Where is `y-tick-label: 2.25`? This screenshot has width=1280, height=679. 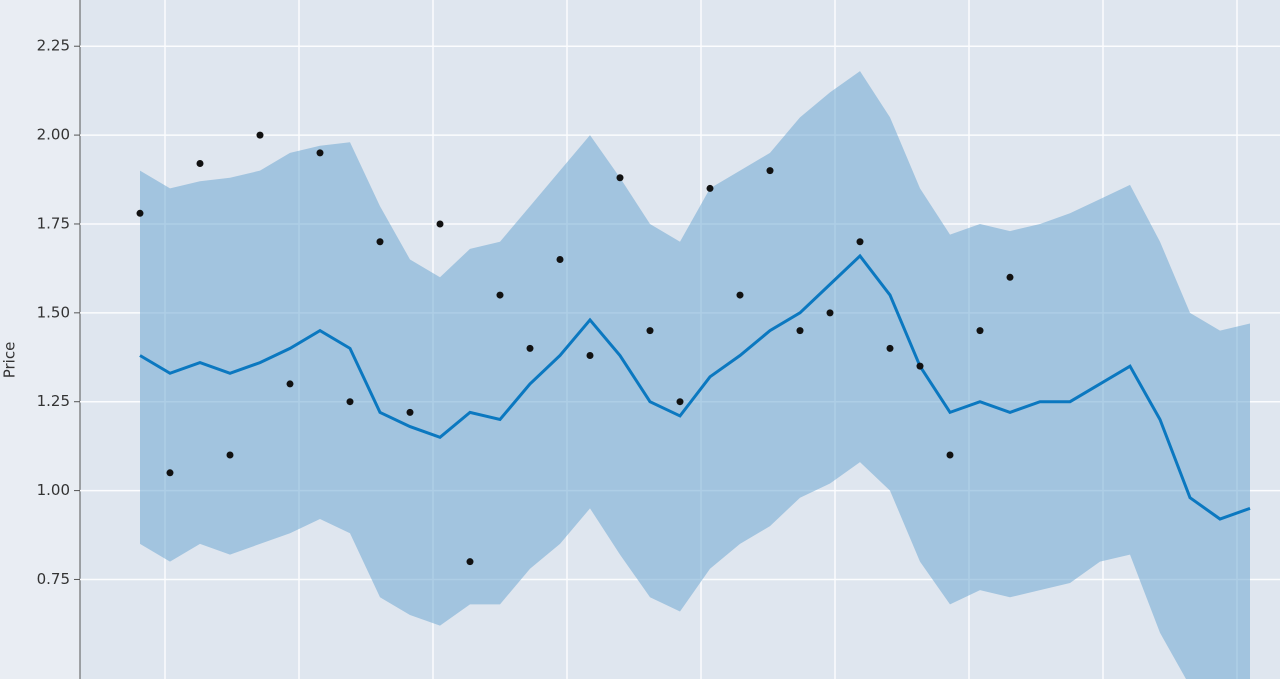 y-tick-label: 2.25 is located at coordinates (53, 46).